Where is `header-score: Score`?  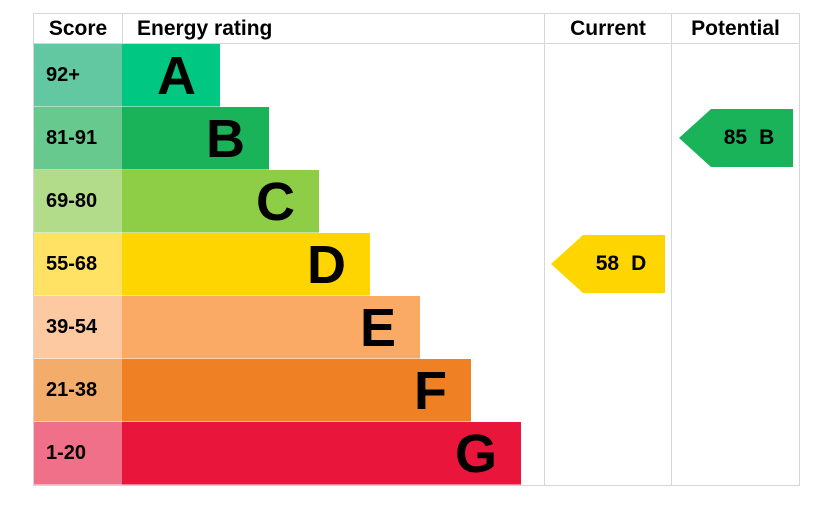 header-score: Score is located at coordinates (78, 28).